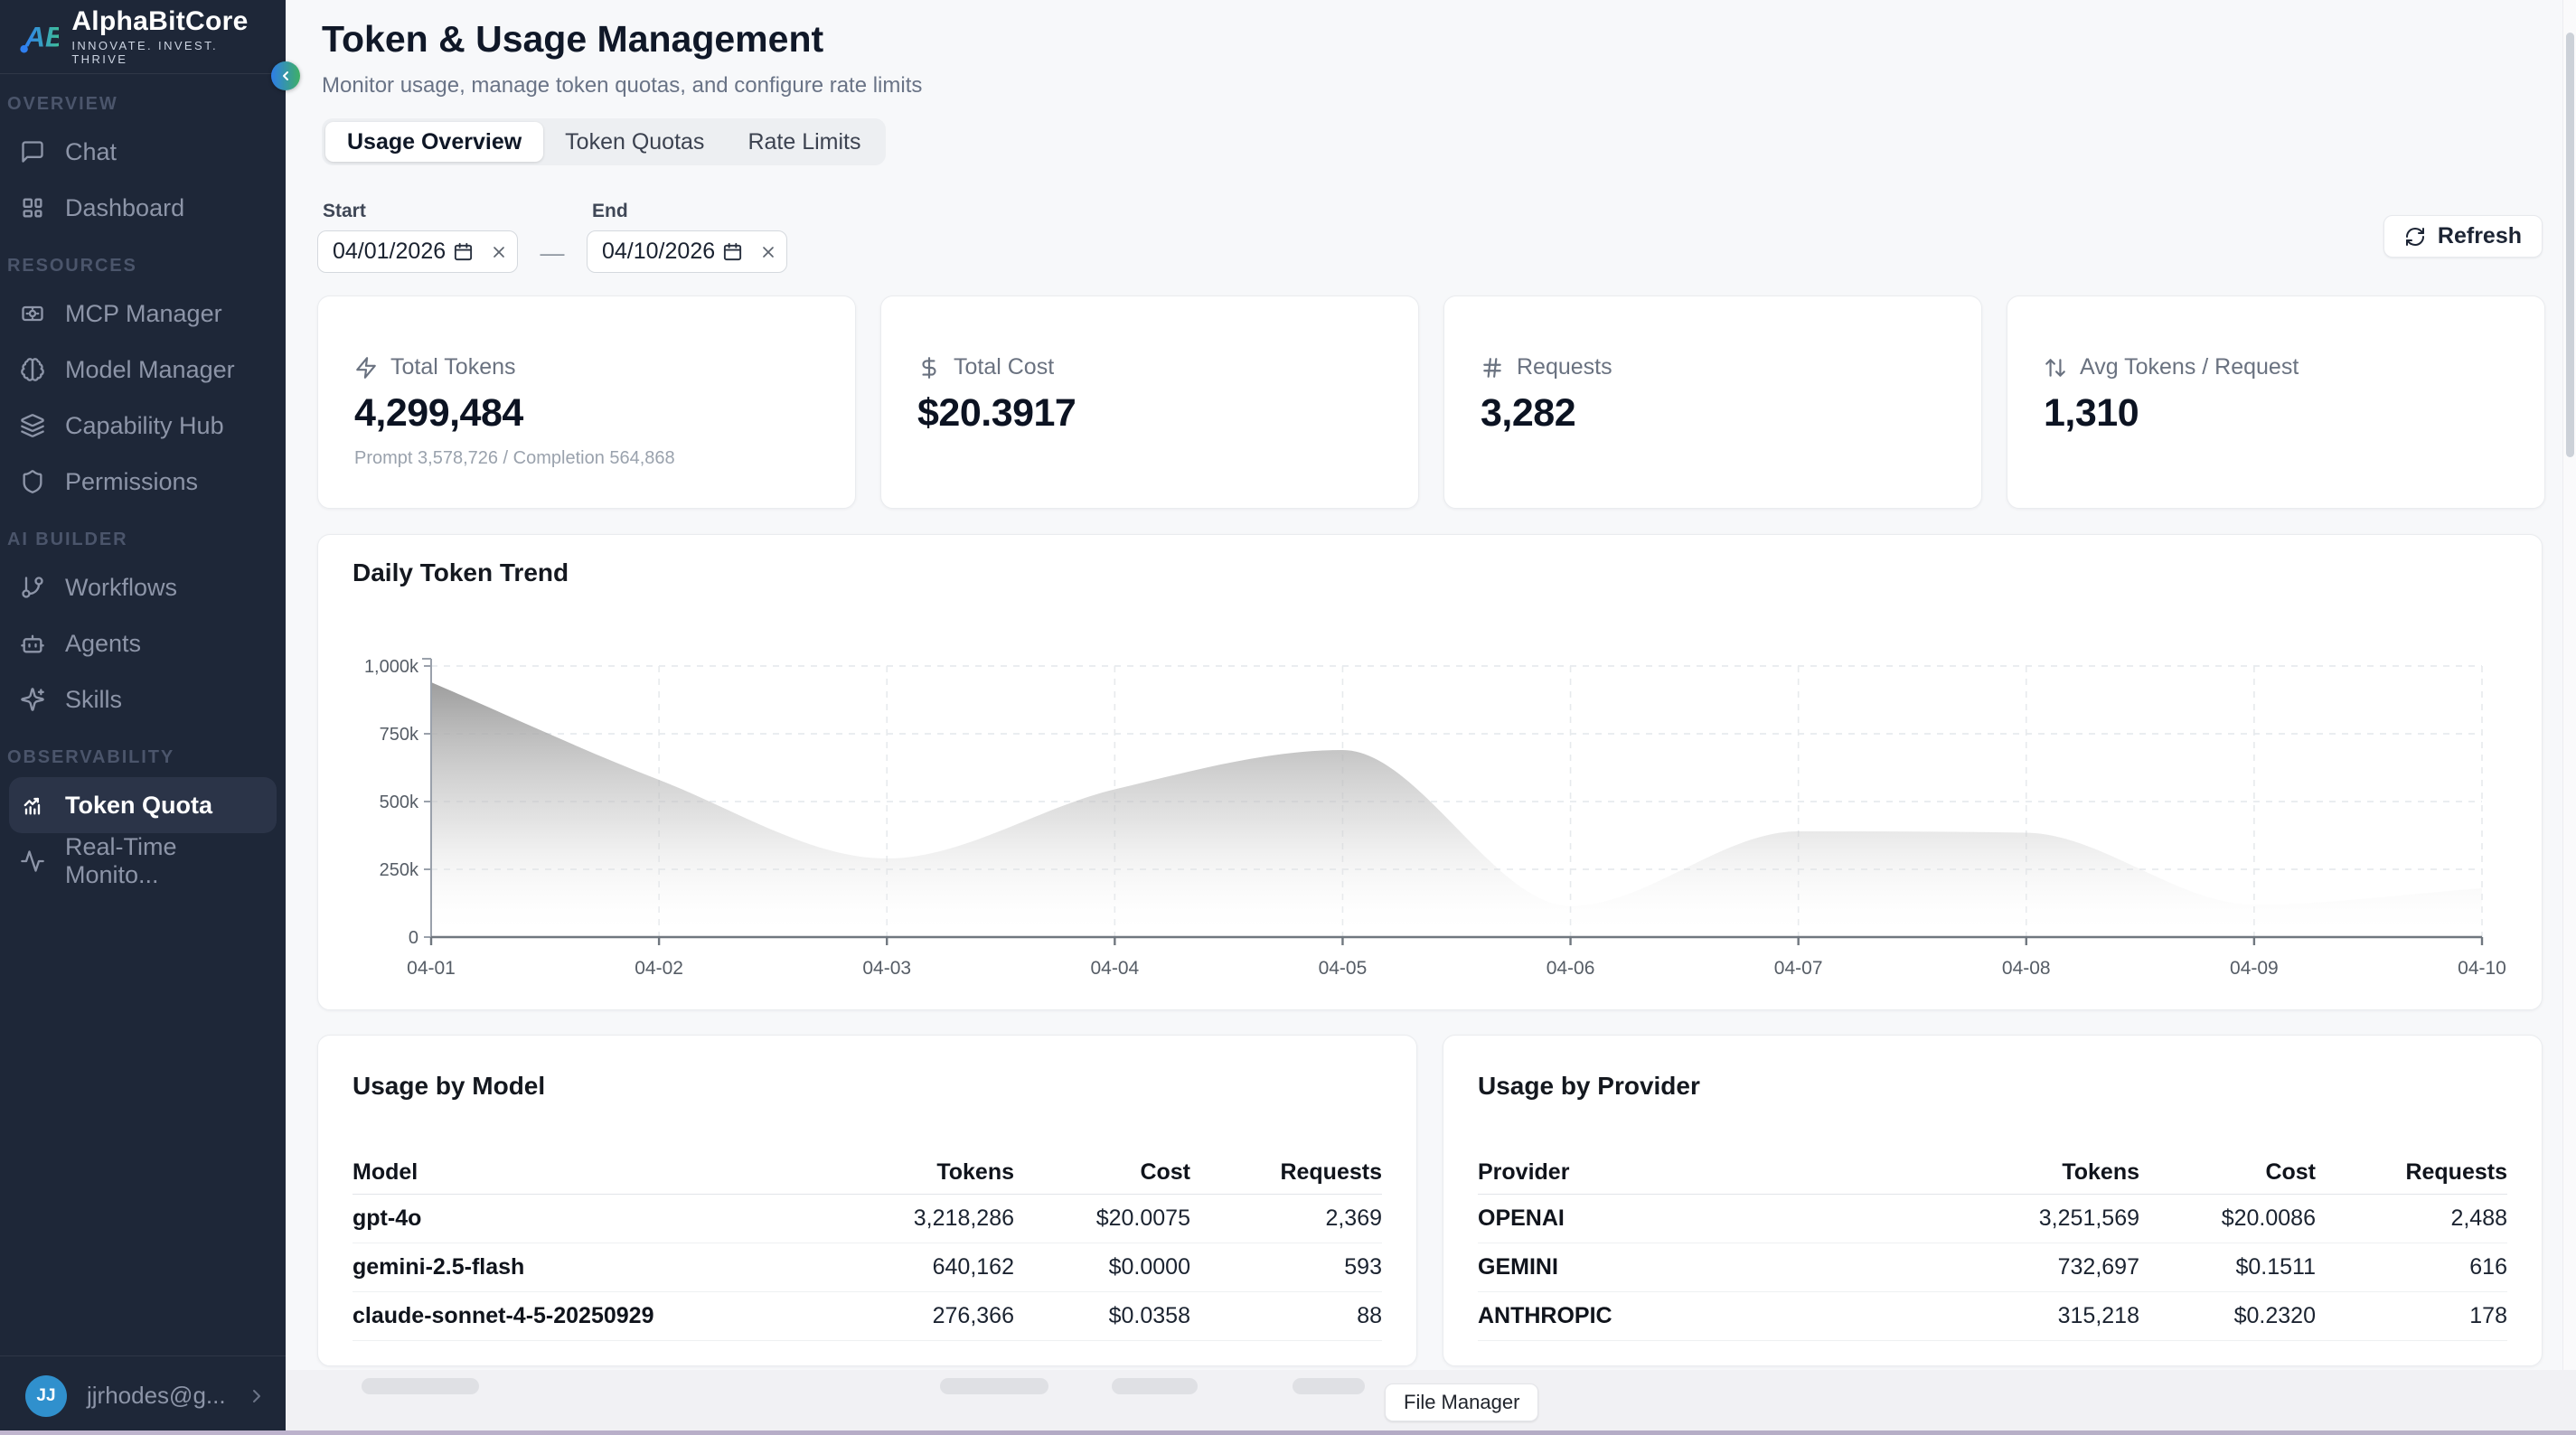 This screenshot has height=1435, width=2576. I want to click on chat-bubble-icon, so click(32, 151).